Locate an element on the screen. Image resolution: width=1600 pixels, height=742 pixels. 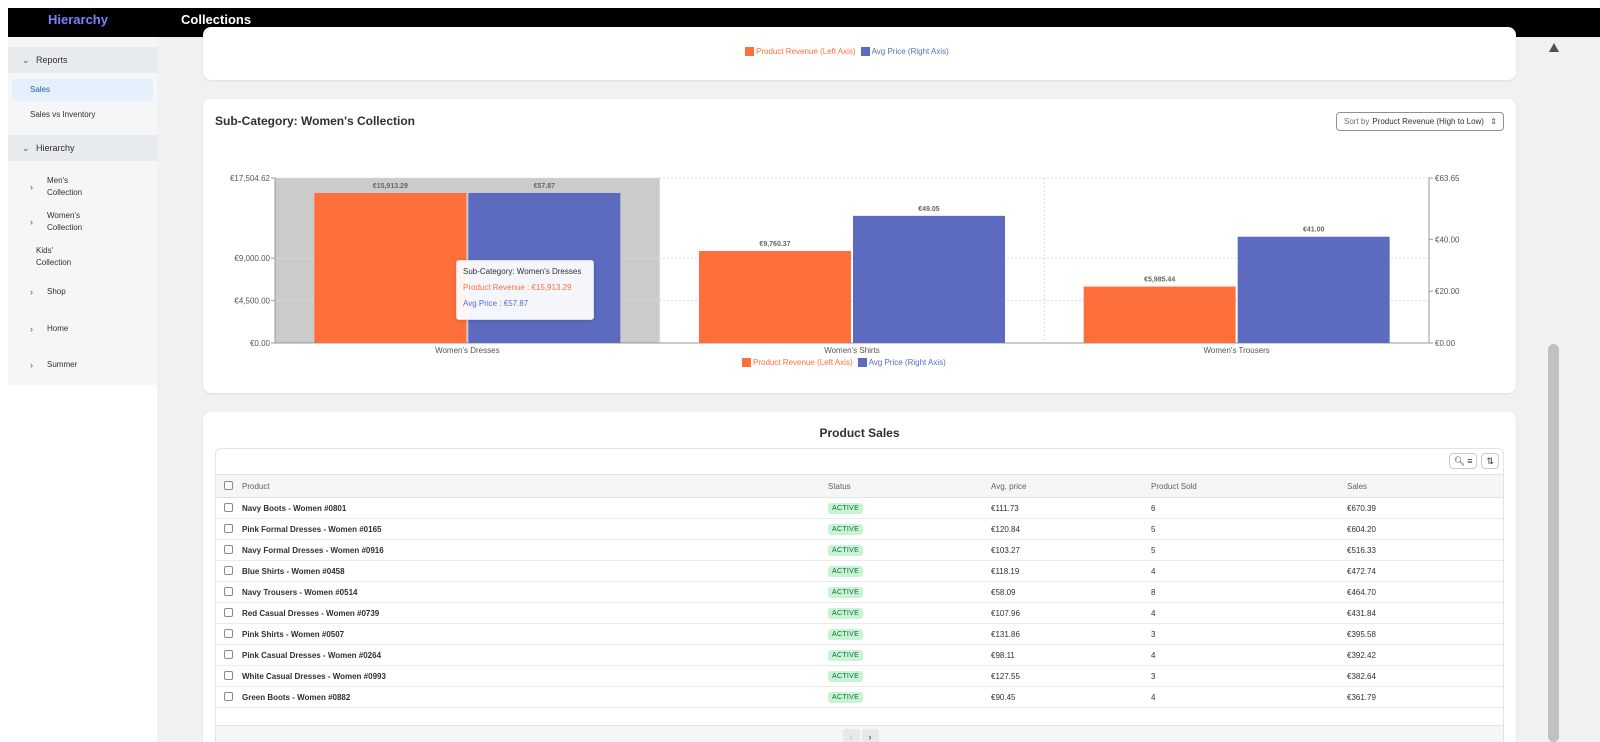
sort-label: Sort by is located at coordinates (1357, 121).